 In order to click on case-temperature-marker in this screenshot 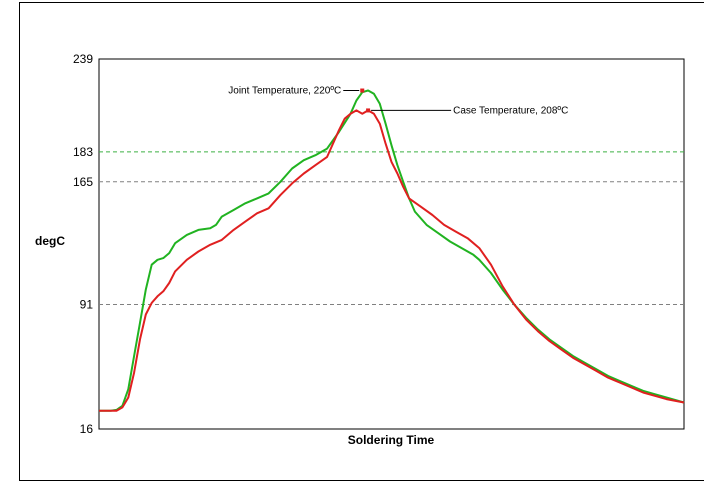, I will do `click(368, 110)`.